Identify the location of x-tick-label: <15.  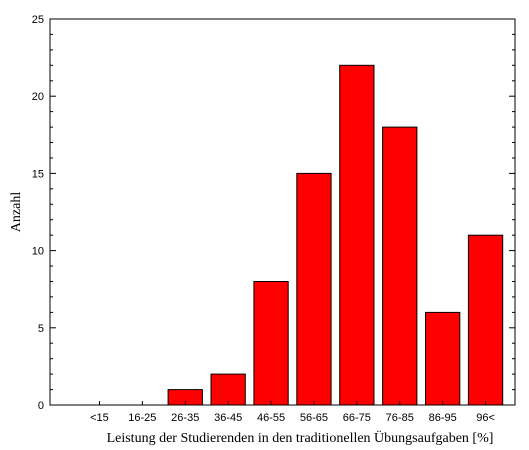
(99, 418).